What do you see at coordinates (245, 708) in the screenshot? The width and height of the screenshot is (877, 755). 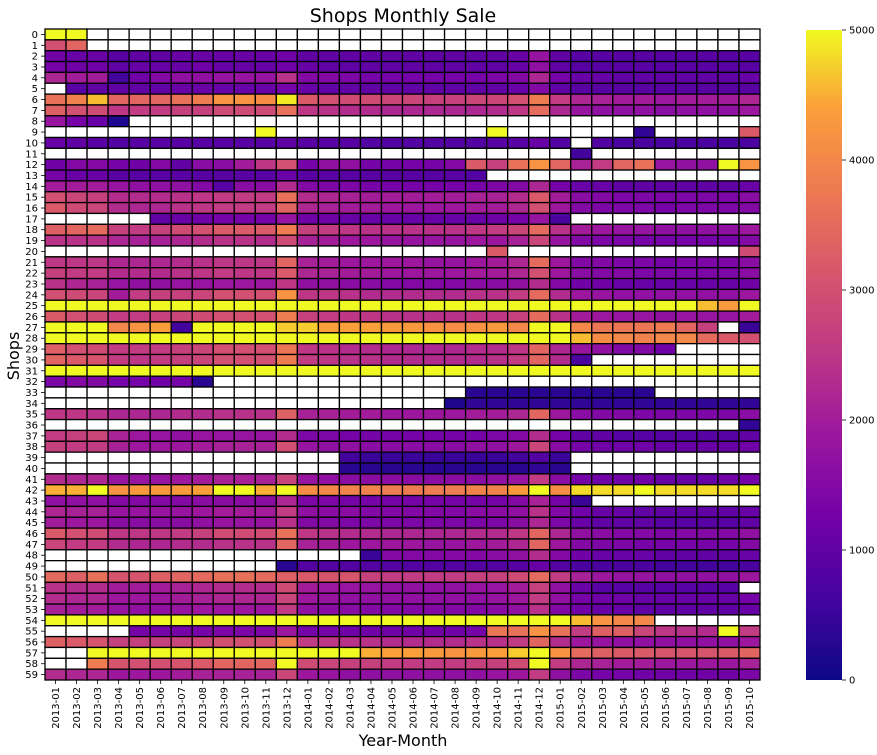 I see `x-tick-label: 2013-10` at bounding box center [245, 708].